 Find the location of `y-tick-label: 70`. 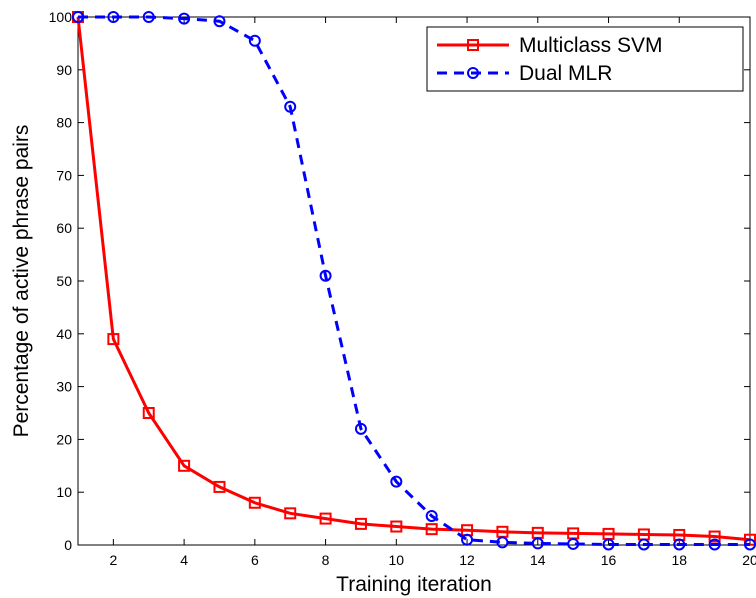

y-tick-label: 70 is located at coordinates (64, 175).